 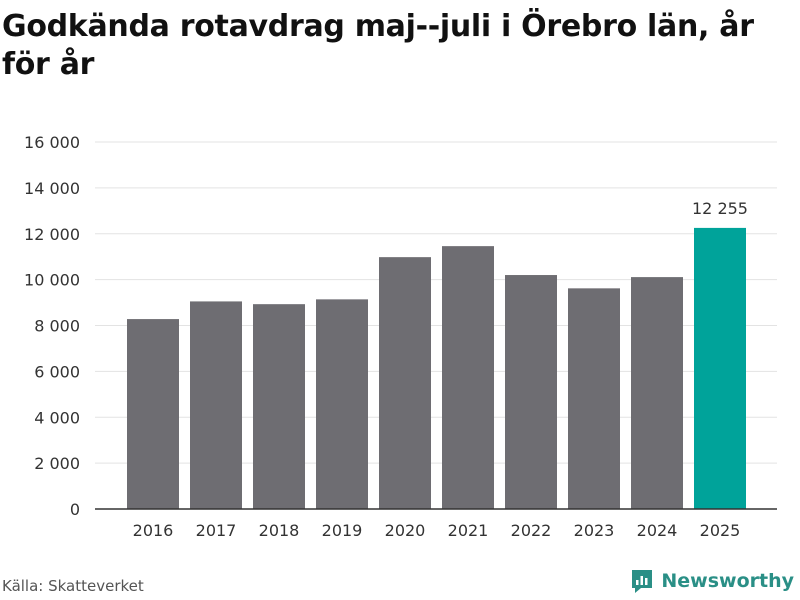 I want to click on x-tick-label: 2016, so click(x=153, y=530).